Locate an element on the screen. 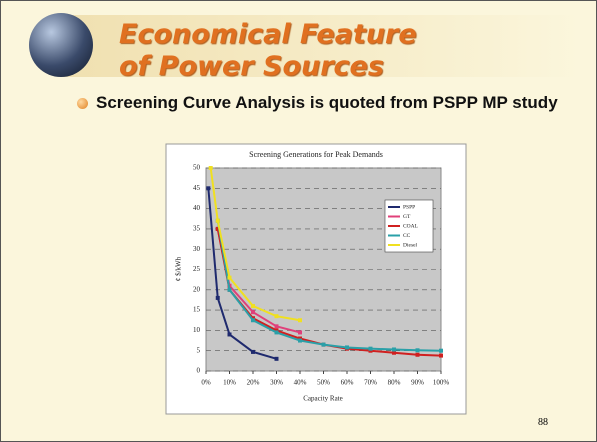  x-tick-label: 40% is located at coordinates (300, 383).